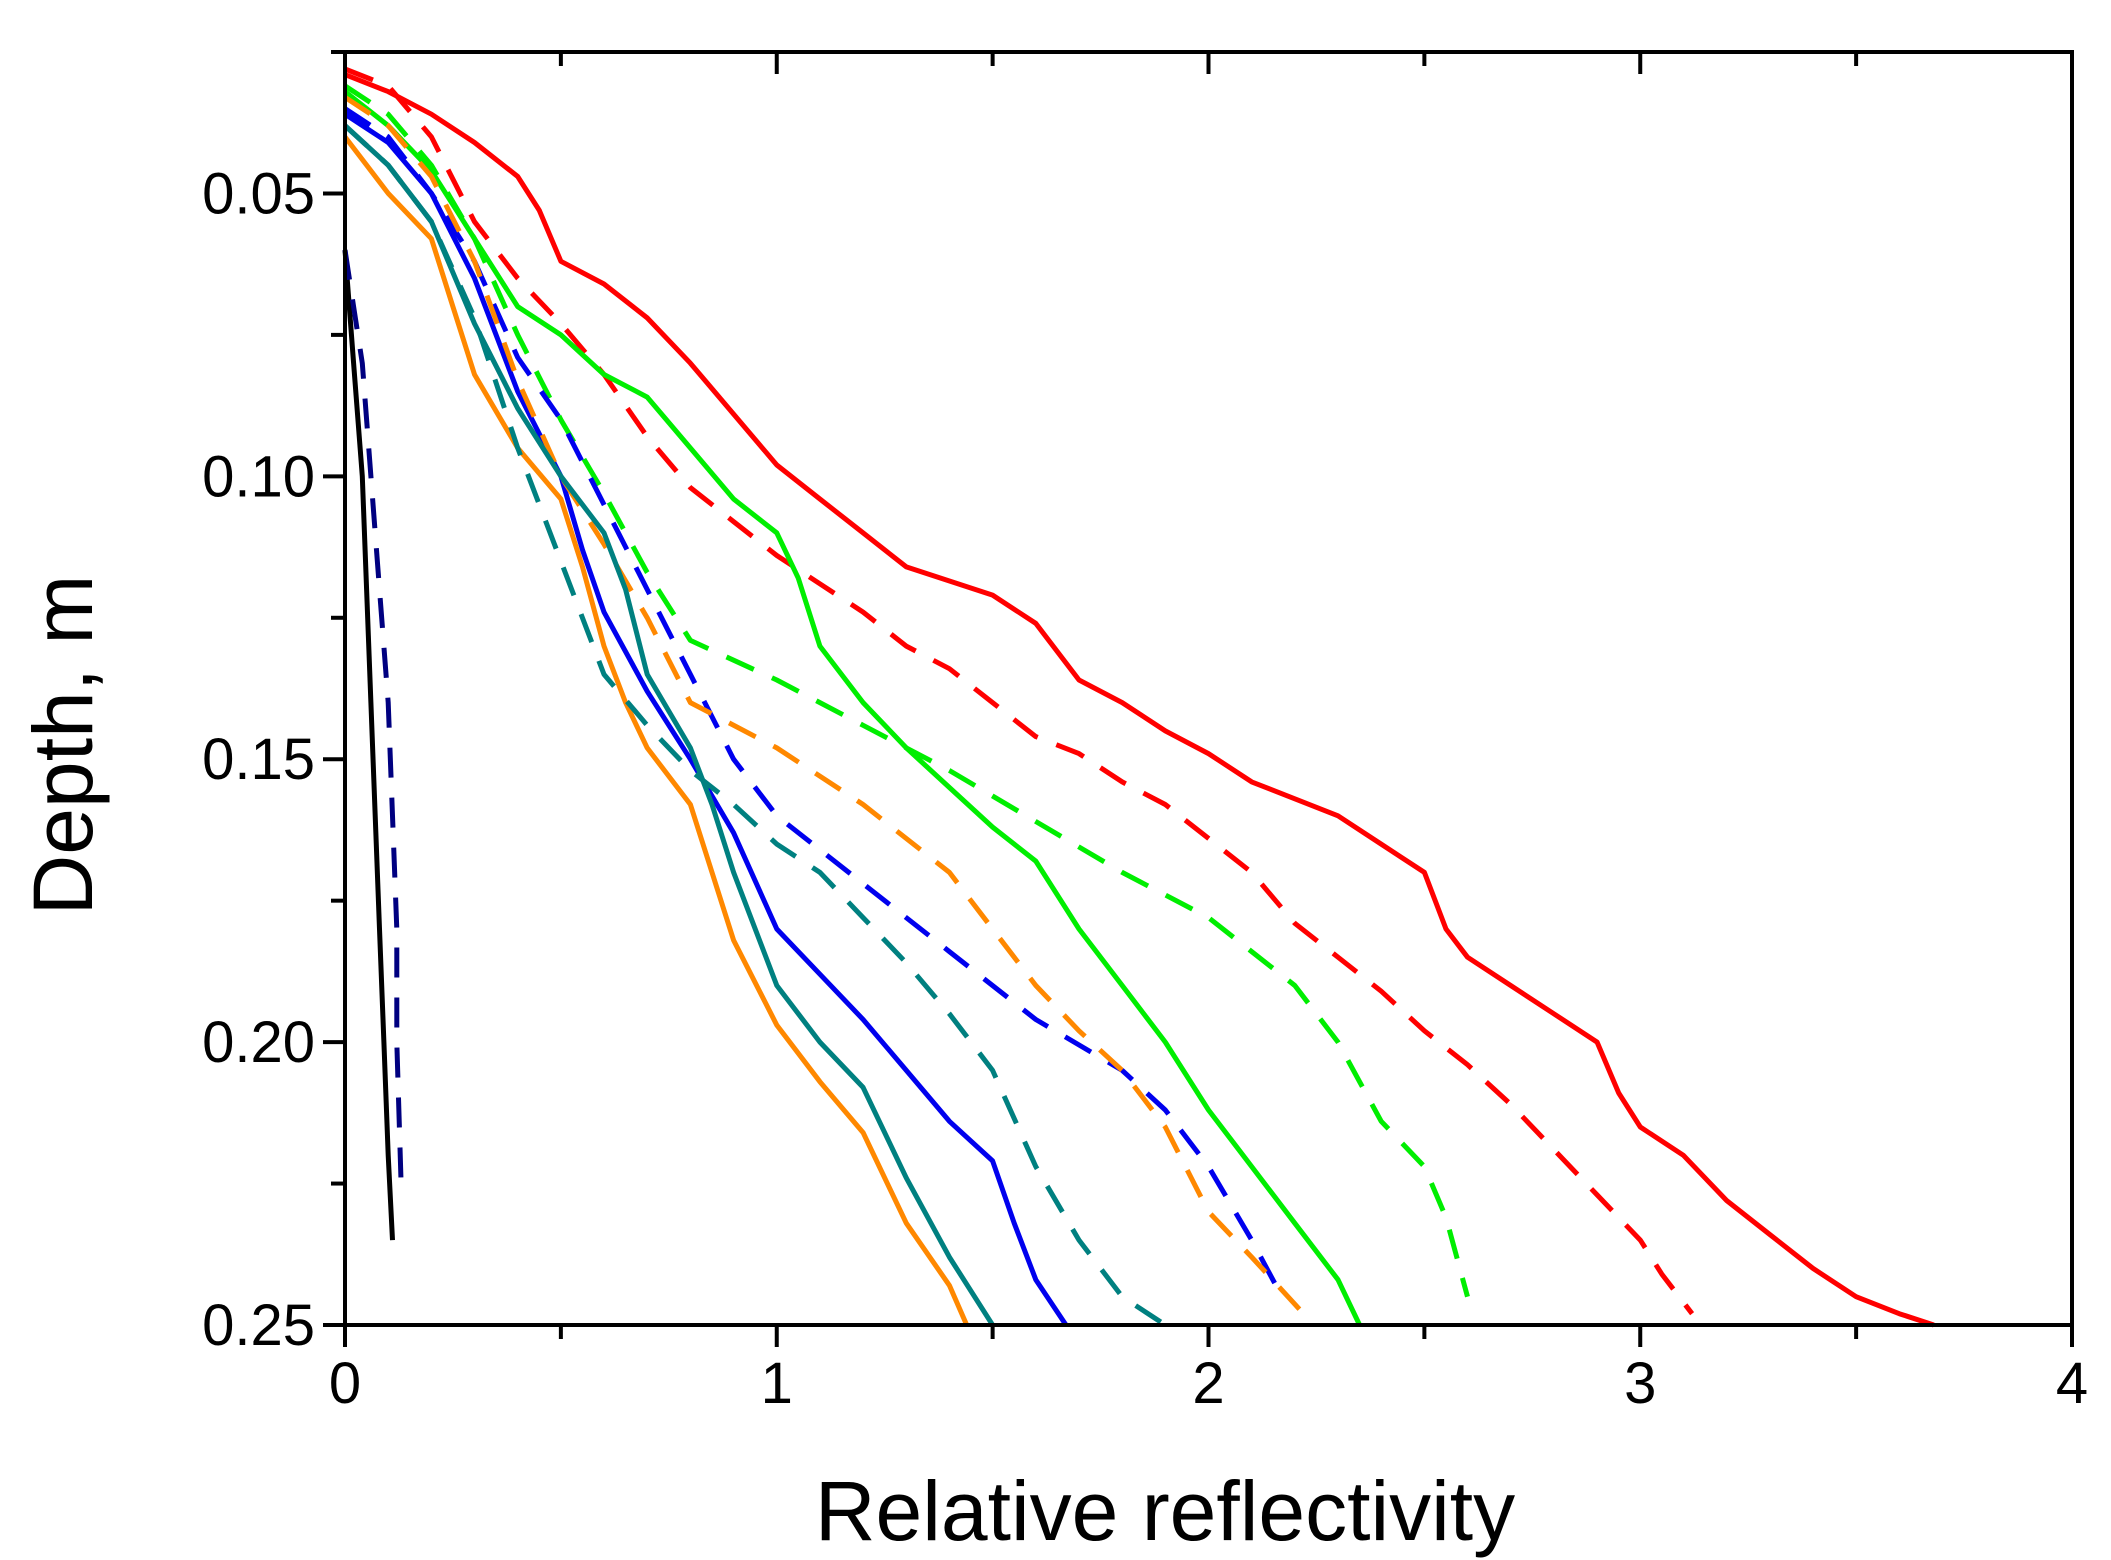  I want to click on series-line-black-solid, so click(368, 745).